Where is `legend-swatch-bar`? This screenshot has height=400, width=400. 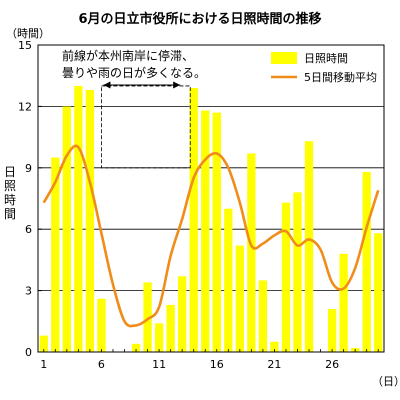 legend-swatch-bar is located at coordinates (284, 58).